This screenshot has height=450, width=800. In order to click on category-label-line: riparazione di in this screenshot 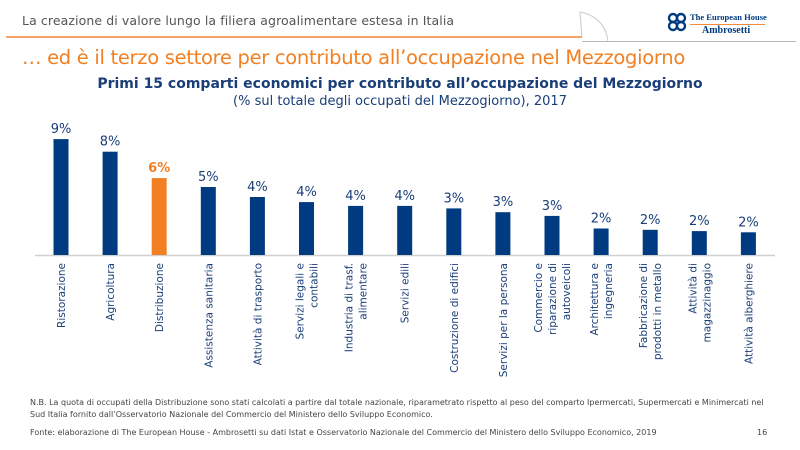, I will do `click(553, 299)`.